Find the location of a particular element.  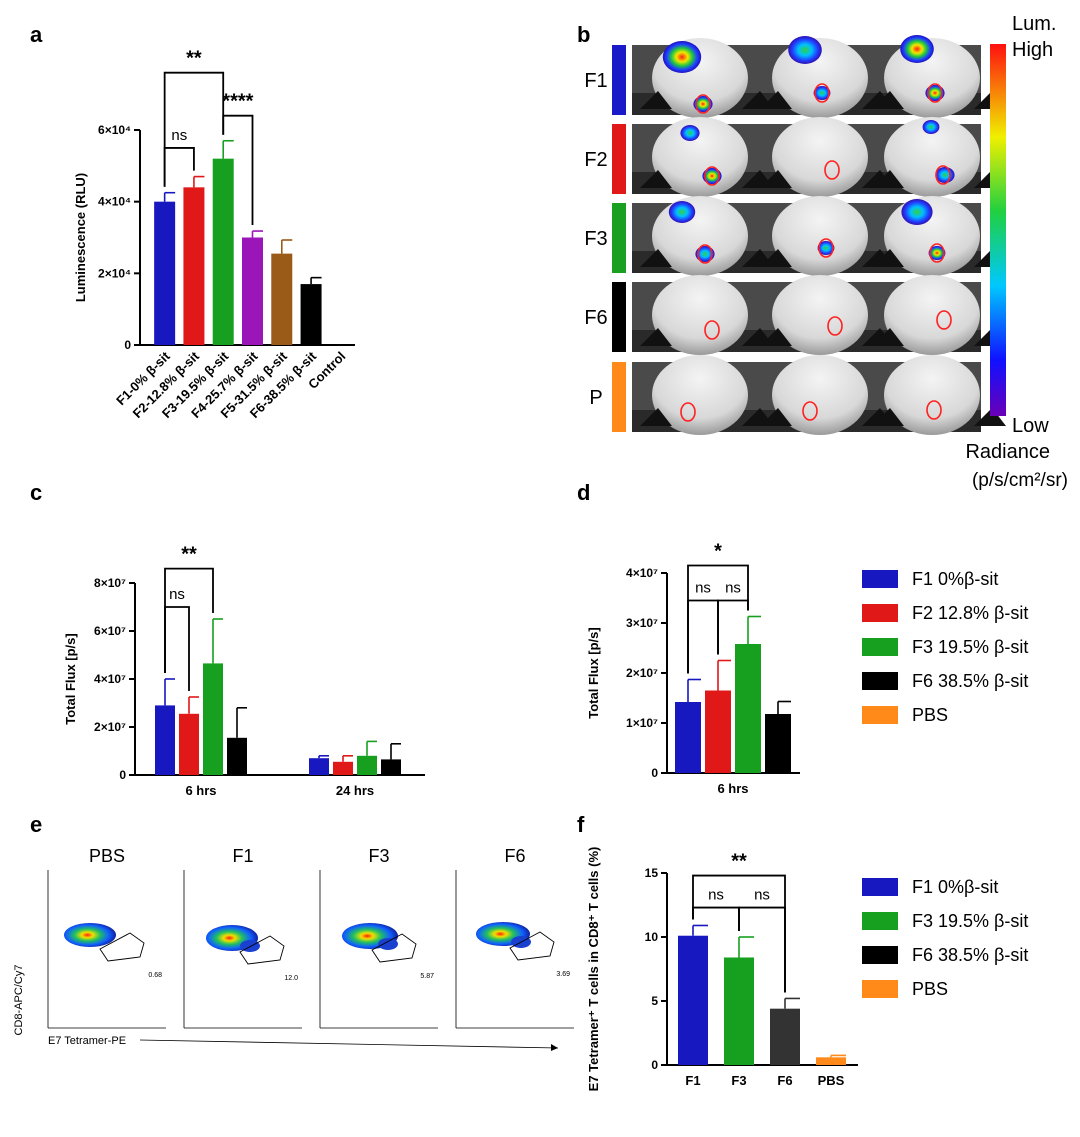

x-group-label: 24 hrs is located at coordinates (355, 790).